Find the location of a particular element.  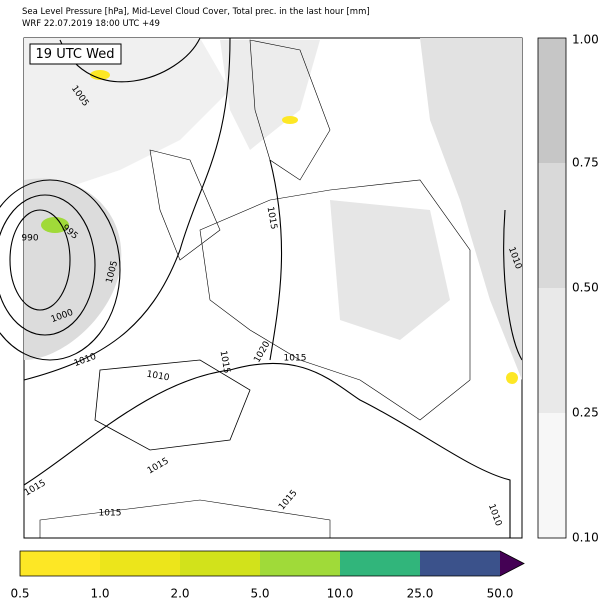

colorbar-tick: 0.50 is located at coordinates (585, 288).